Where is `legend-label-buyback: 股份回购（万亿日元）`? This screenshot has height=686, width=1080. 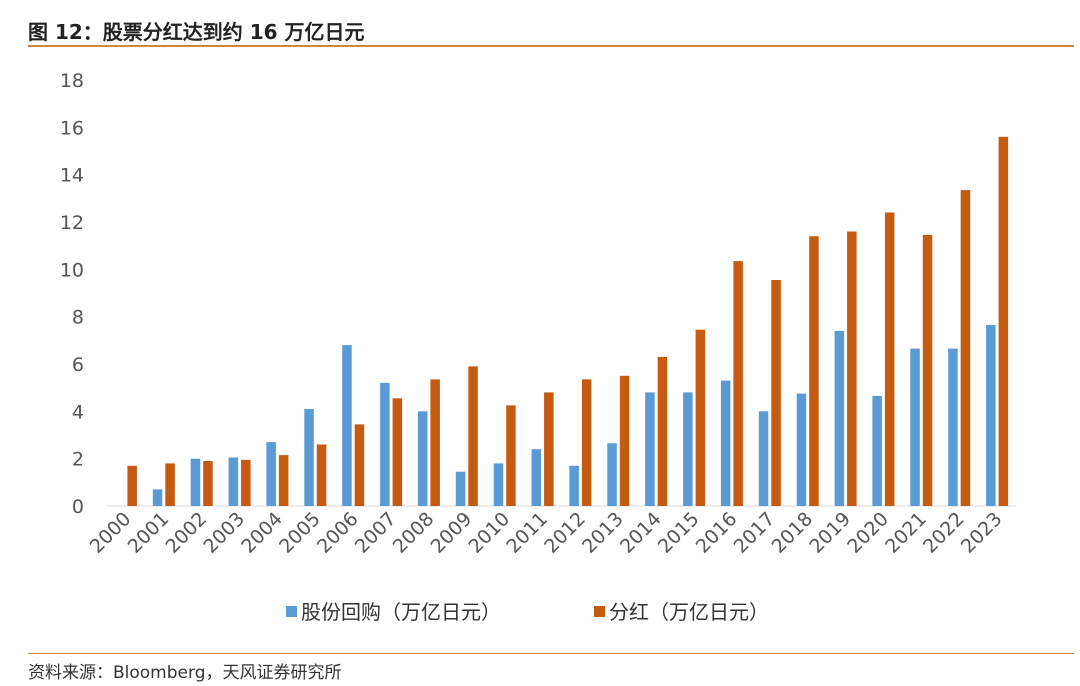
legend-label-buyback: 股份回购（万亿日元） is located at coordinates (401, 612).